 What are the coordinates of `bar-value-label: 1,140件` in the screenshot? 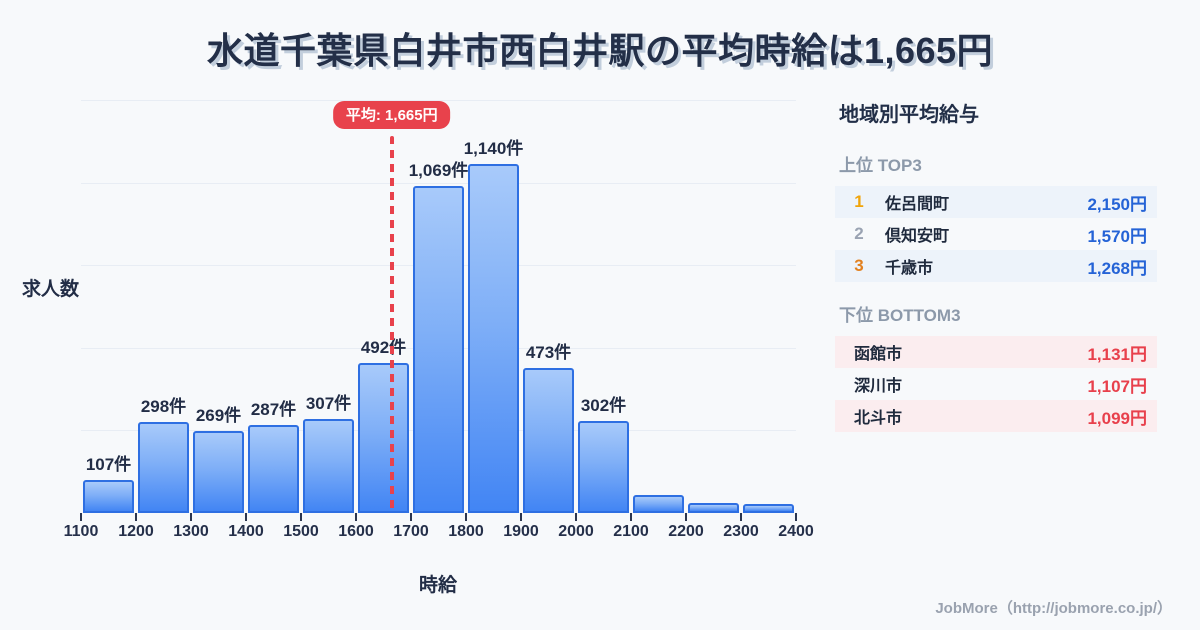 It's located at (493, 149).